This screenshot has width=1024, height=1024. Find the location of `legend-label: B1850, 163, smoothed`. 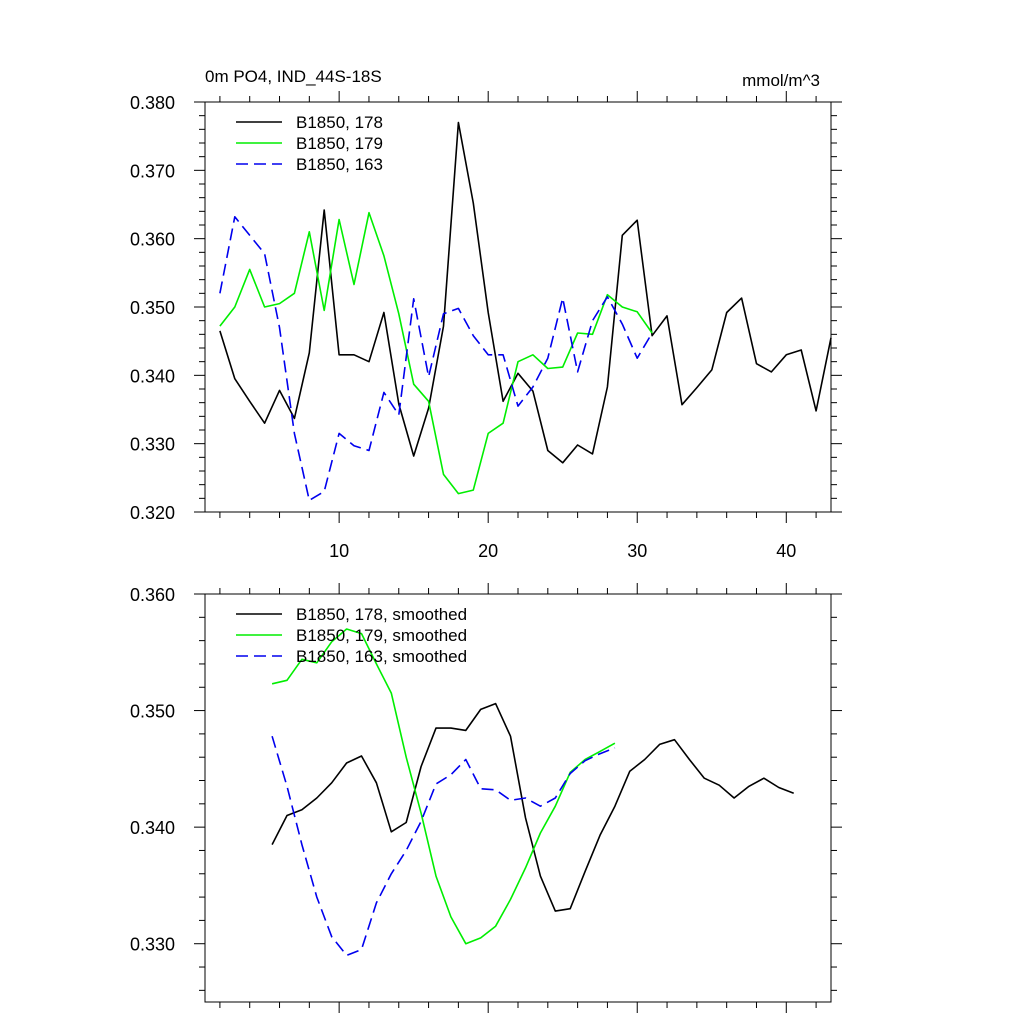

legend-label: B1850, 163, smoothed is located at coordinates (381, 656).